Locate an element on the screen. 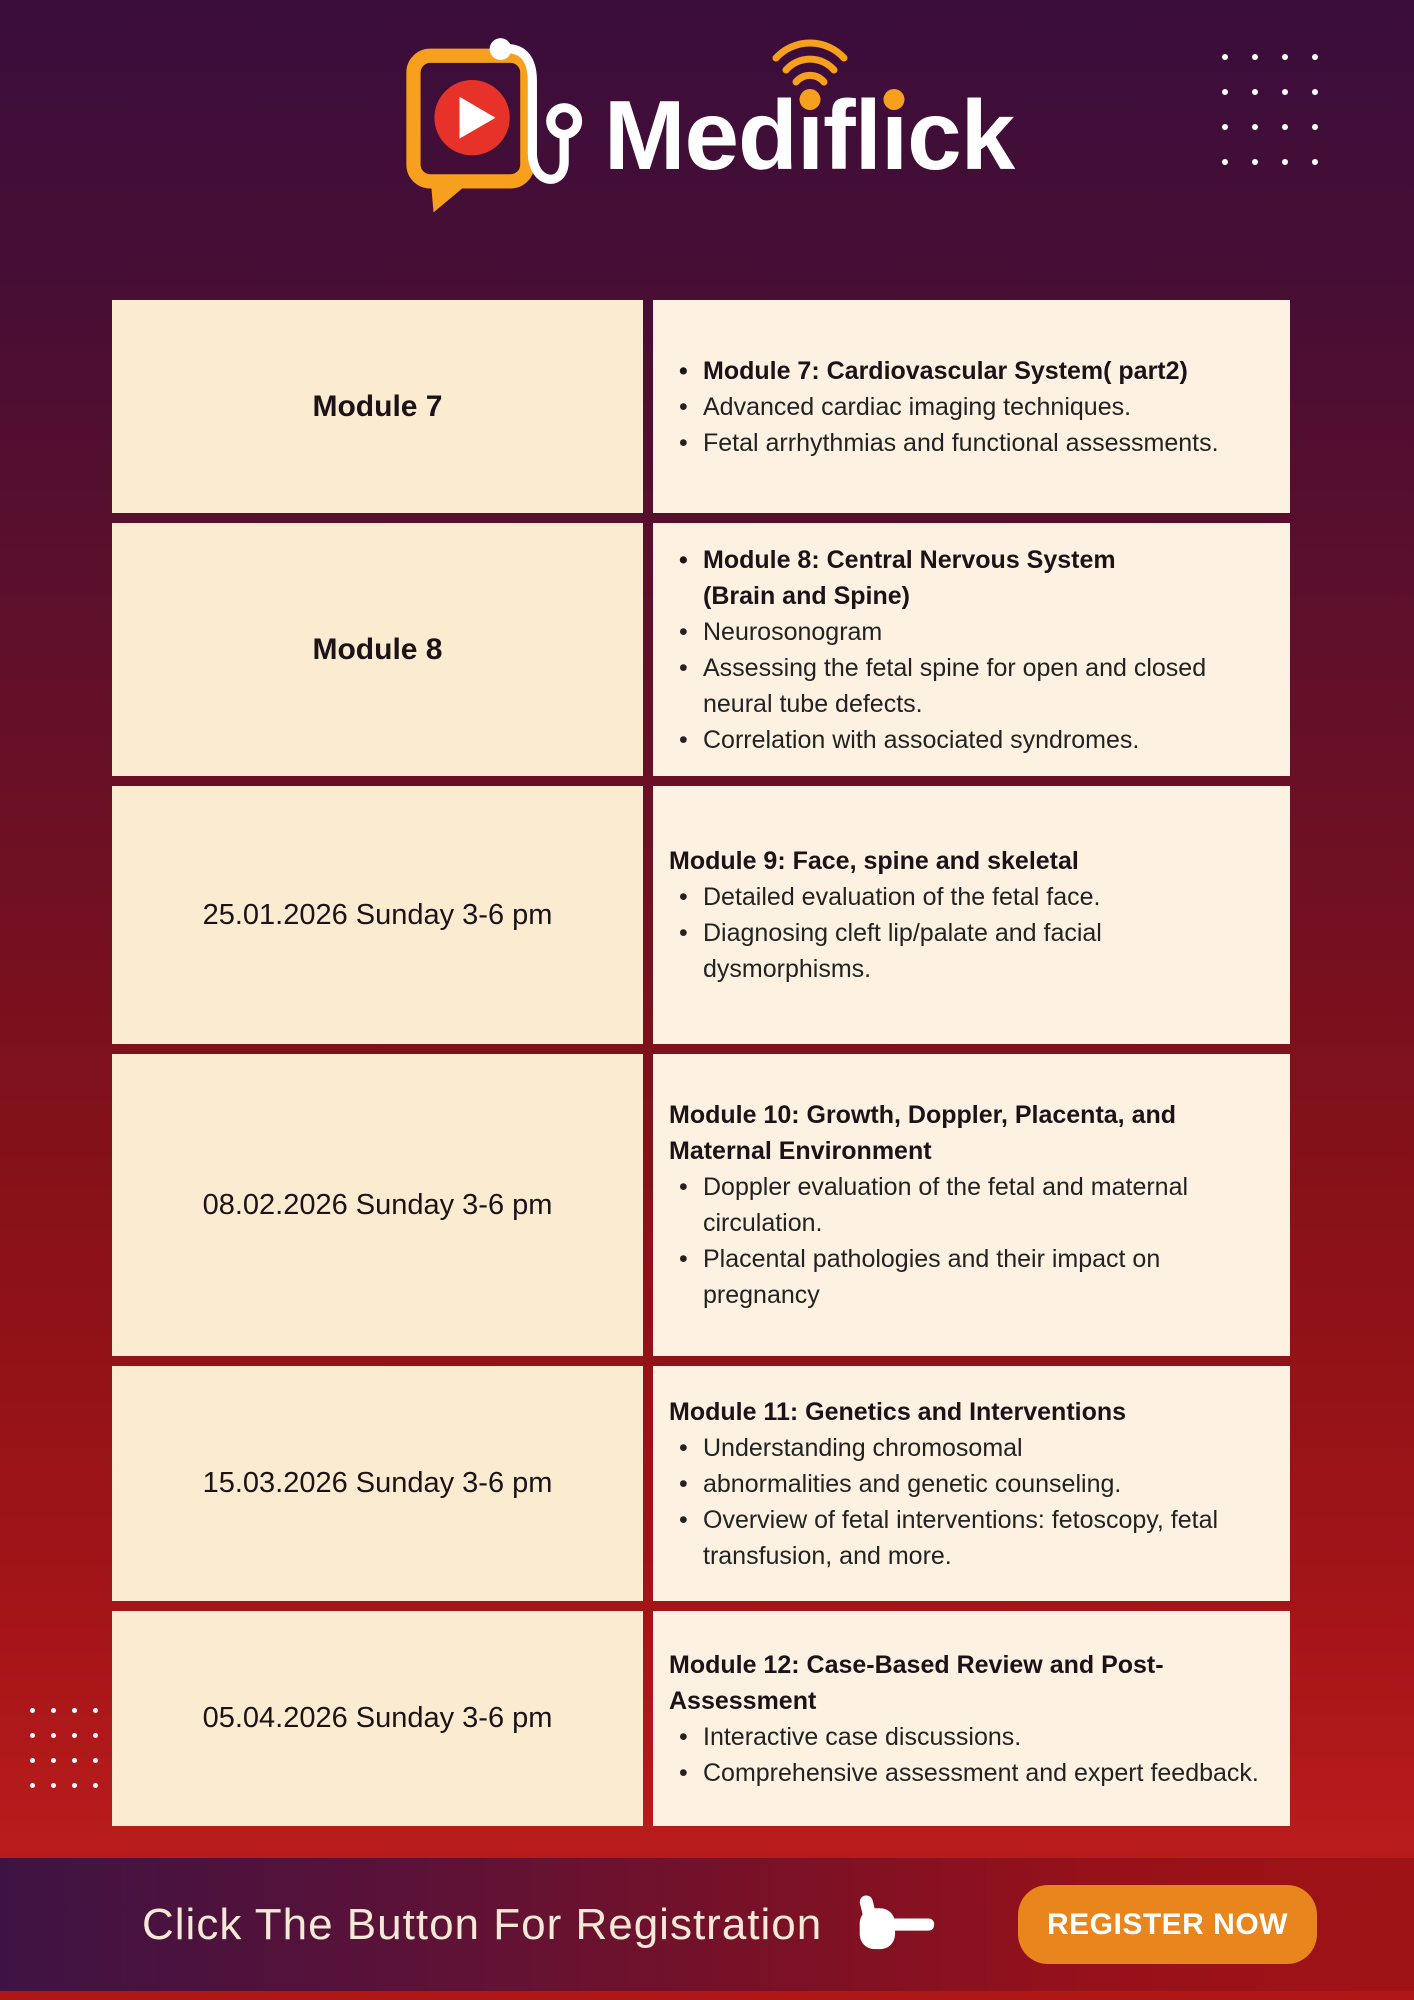 This screenshot has width=1414, height=2000. module-bullet: abnormalities and genetic counseling. is located at coordinates (965, 1484).